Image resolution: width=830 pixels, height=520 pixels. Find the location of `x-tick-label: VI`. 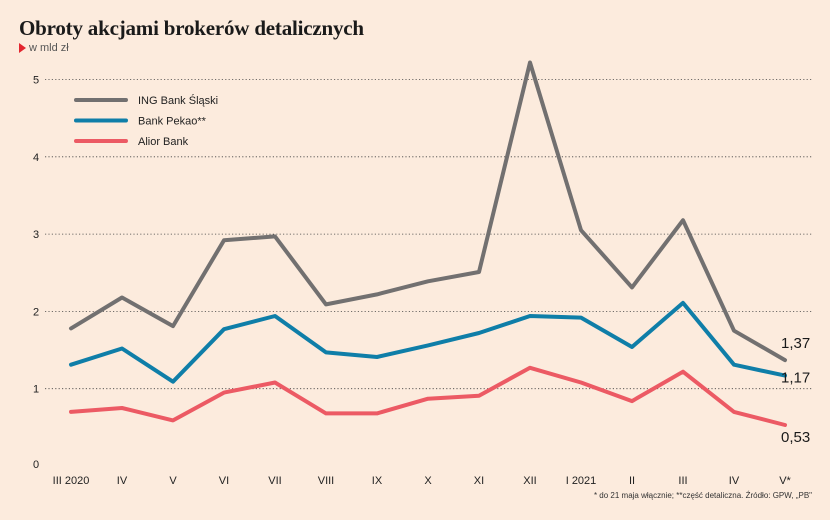

x-tick-label: VI is located at coordinates (224, 481).